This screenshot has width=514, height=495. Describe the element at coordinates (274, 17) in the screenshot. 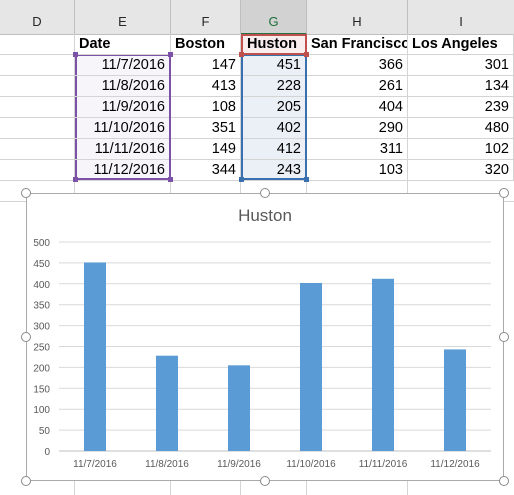

I see `column-header-g: G` at that location.